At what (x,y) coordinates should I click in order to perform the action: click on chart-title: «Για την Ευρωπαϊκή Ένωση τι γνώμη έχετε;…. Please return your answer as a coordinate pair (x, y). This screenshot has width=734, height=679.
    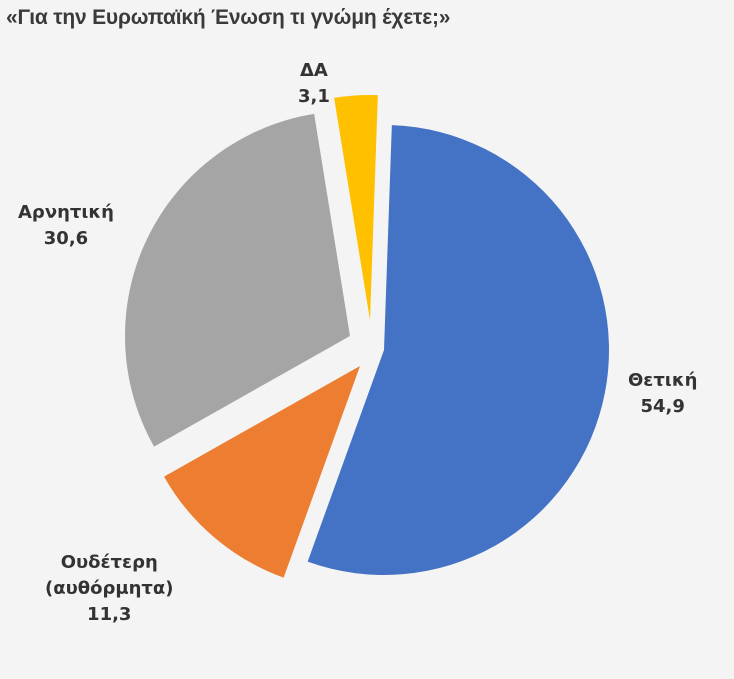
    Looking at the image, I should click on (228, 17).